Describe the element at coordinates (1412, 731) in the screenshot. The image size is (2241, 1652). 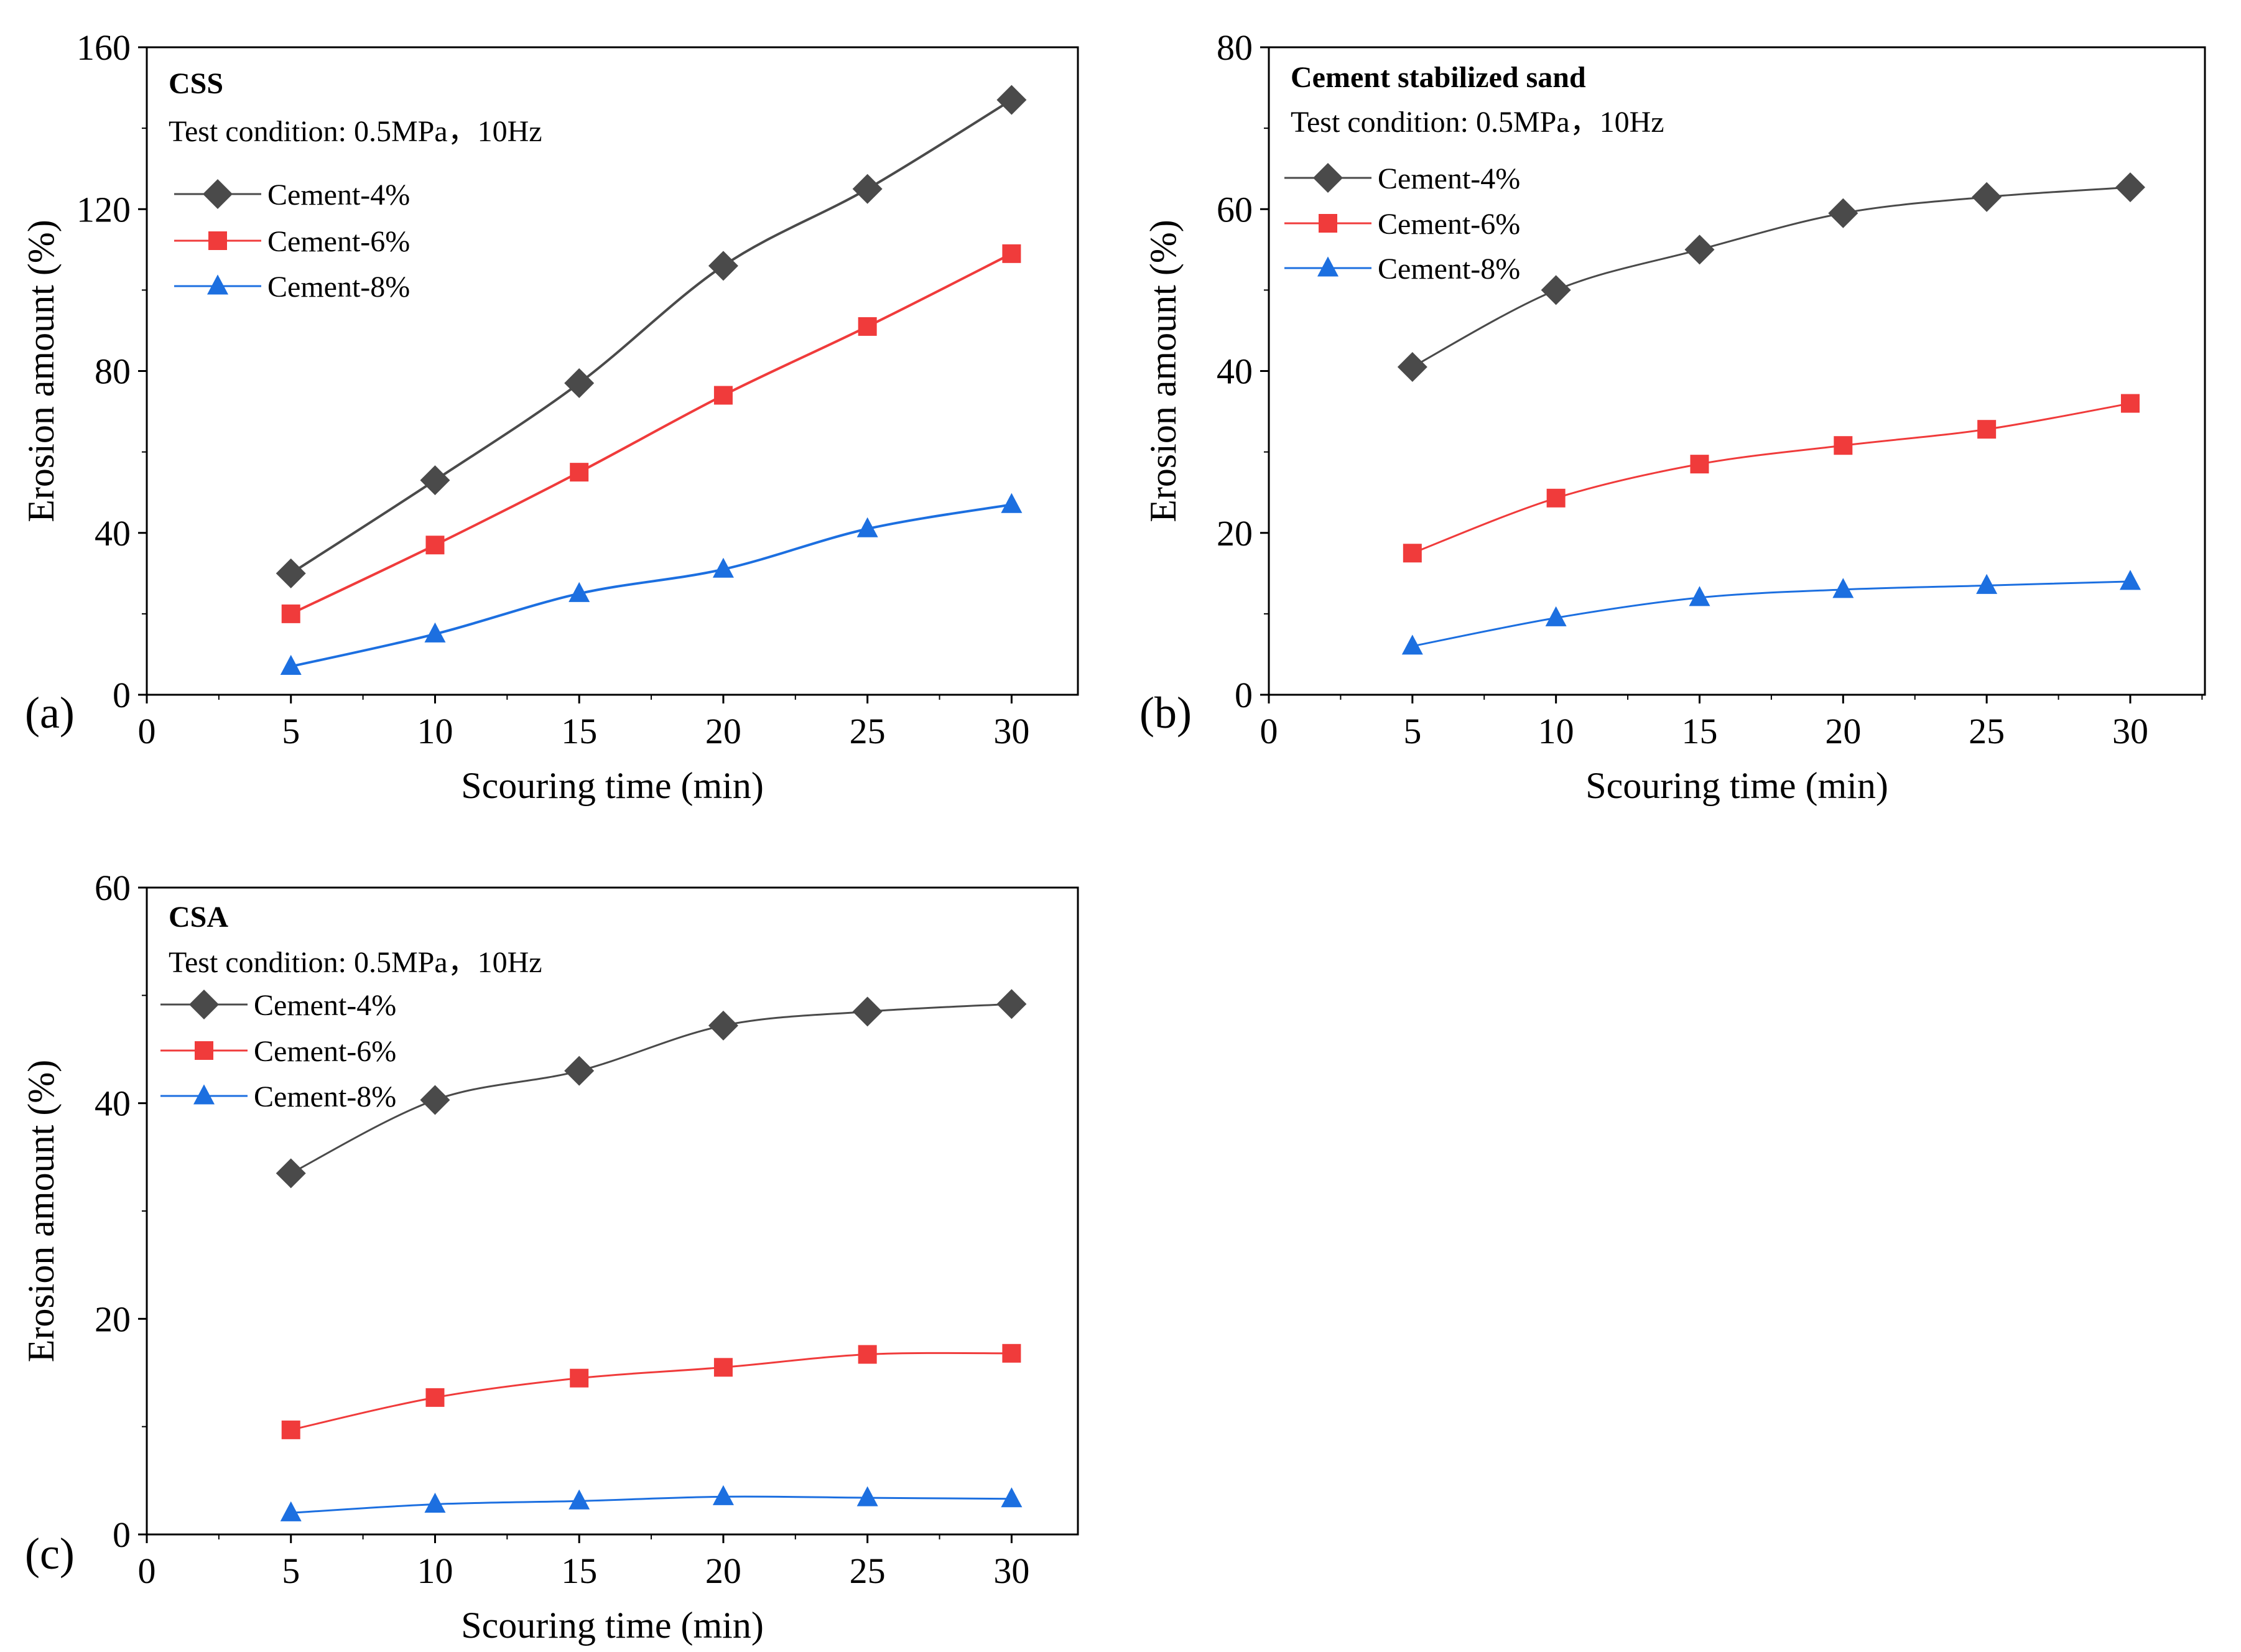
I see `x-tick-label: 5` at that location.